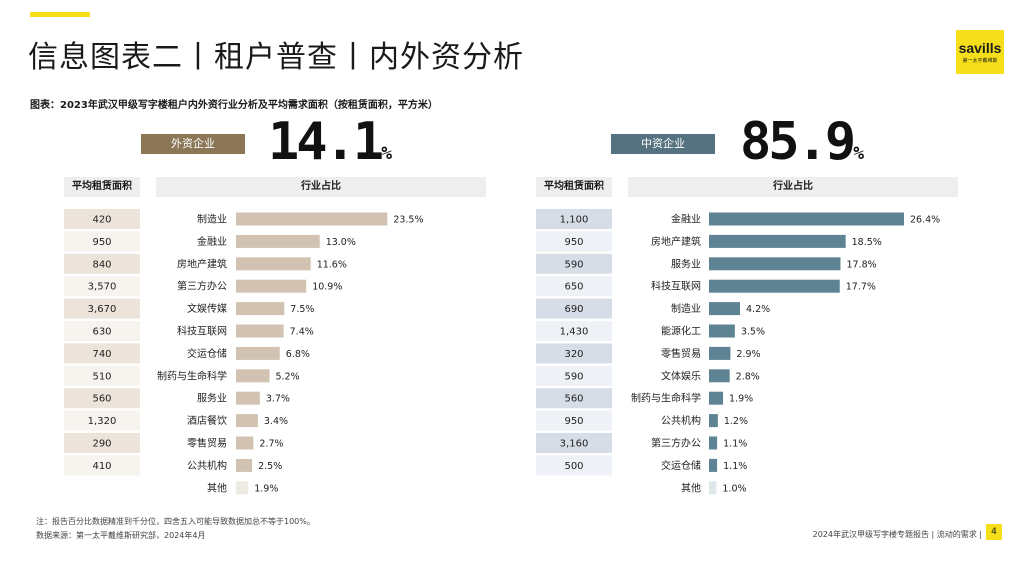  I want to click on foreign-badge: 外资企业, so click(193, 144).